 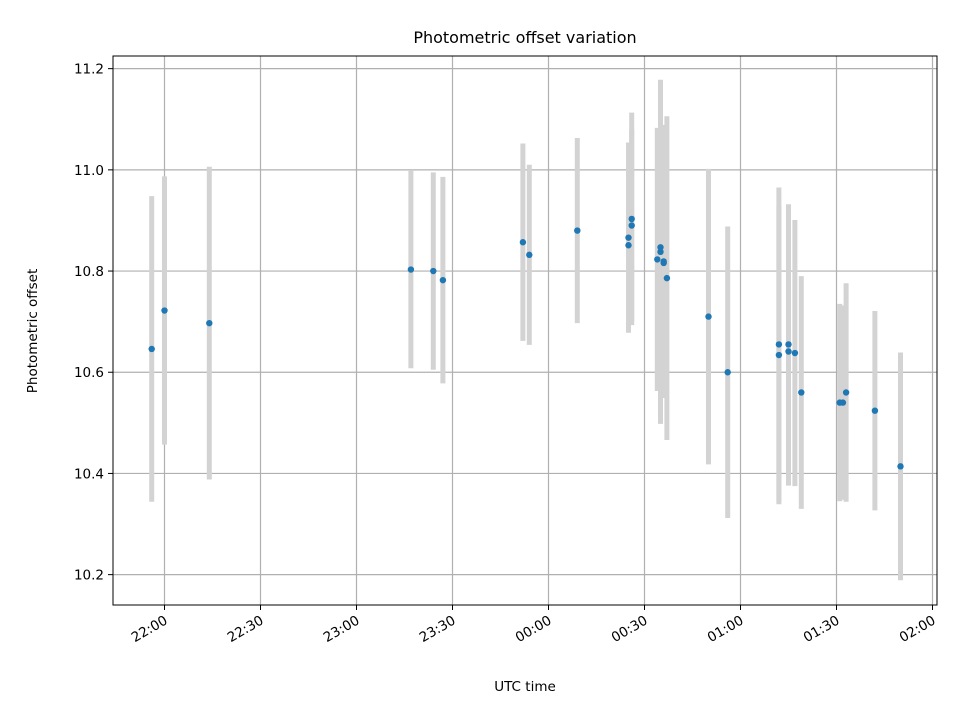 What do you see at coordinates (524, 37) in the screenshot?
I see `chart-title: Photometric offset variation` at bounding box center [524, 37].